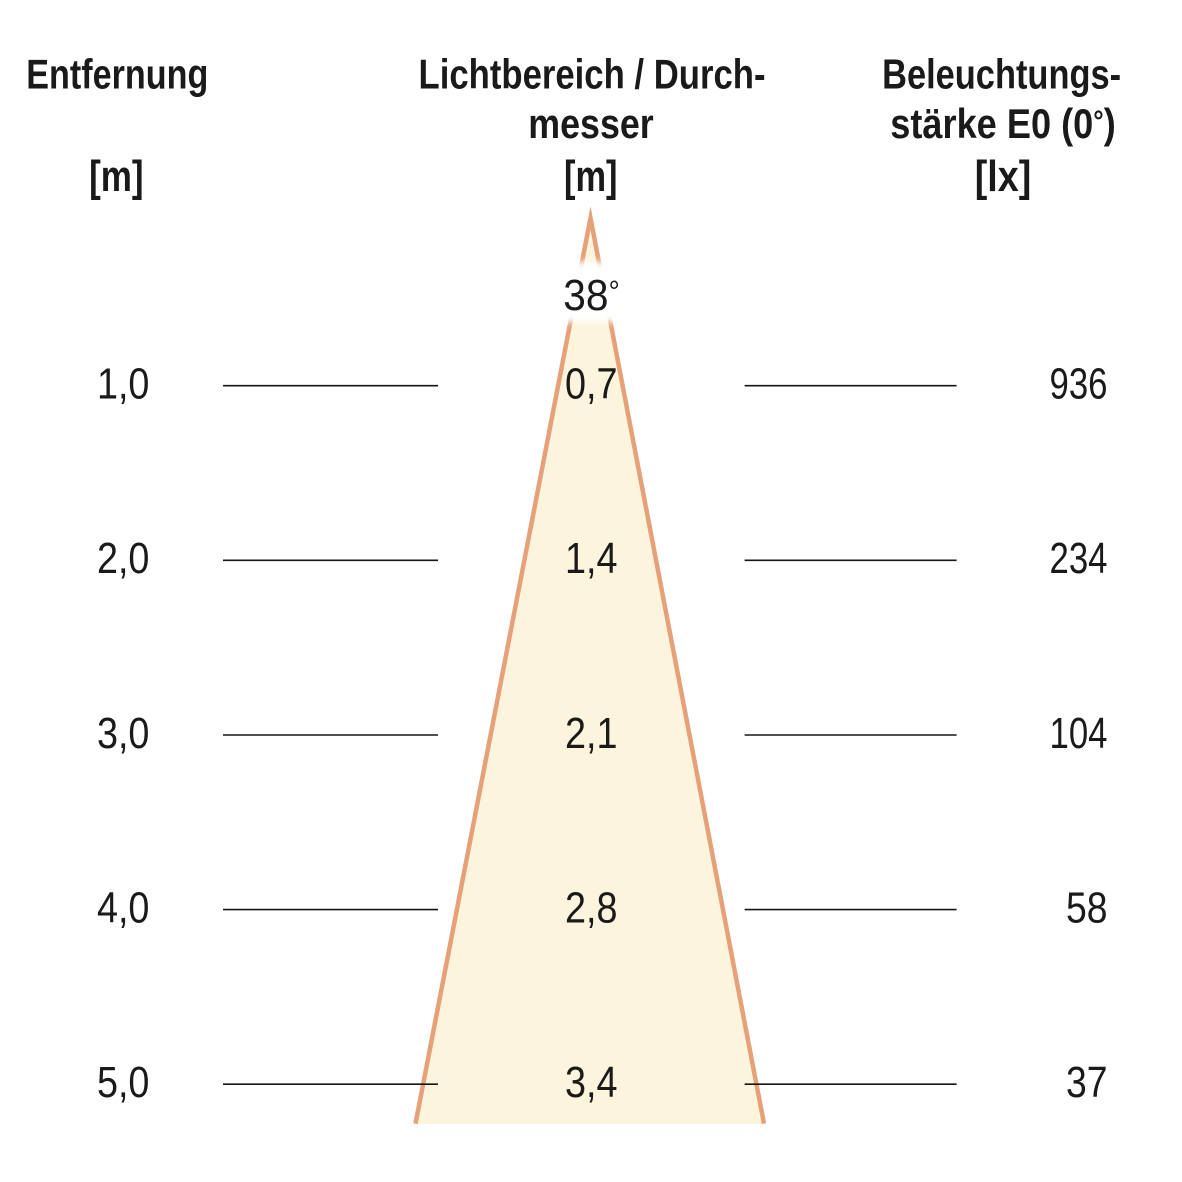 The image size is (1182, 1182). Describe the element at coordinates (123, 908) in the screenshot. I see `svg-text: 4,0` at that location.